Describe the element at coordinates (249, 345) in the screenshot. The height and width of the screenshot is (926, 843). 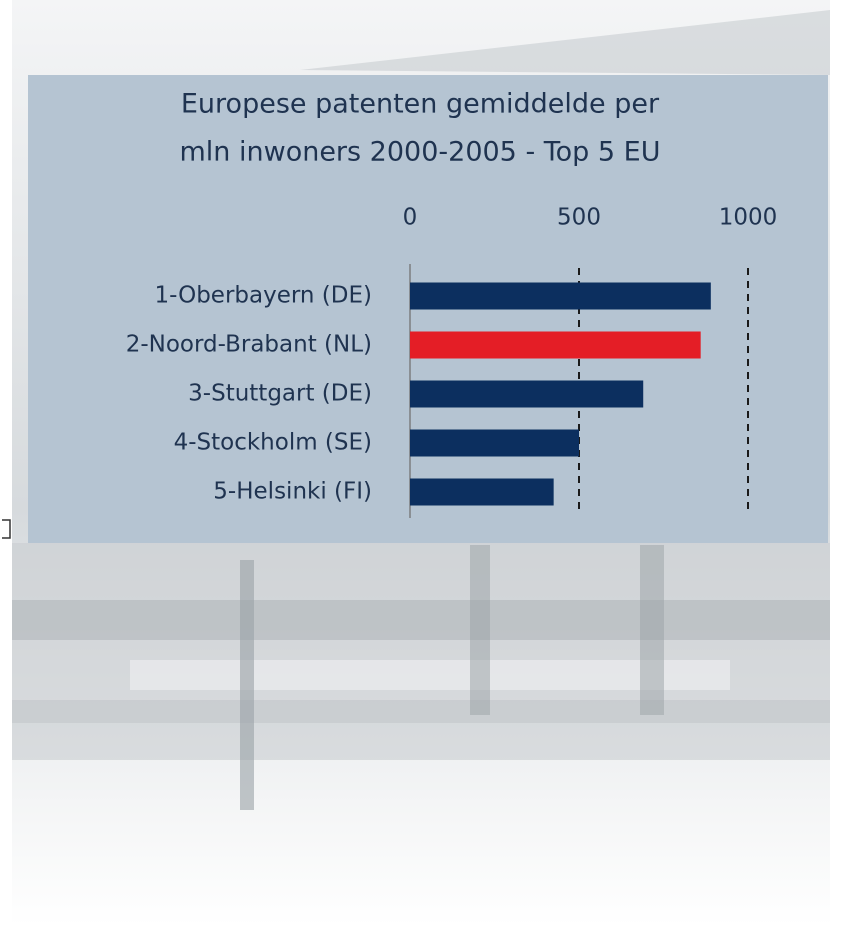
I see `y-tick-label: 2-Noord-Brabant (NL)` at that location.